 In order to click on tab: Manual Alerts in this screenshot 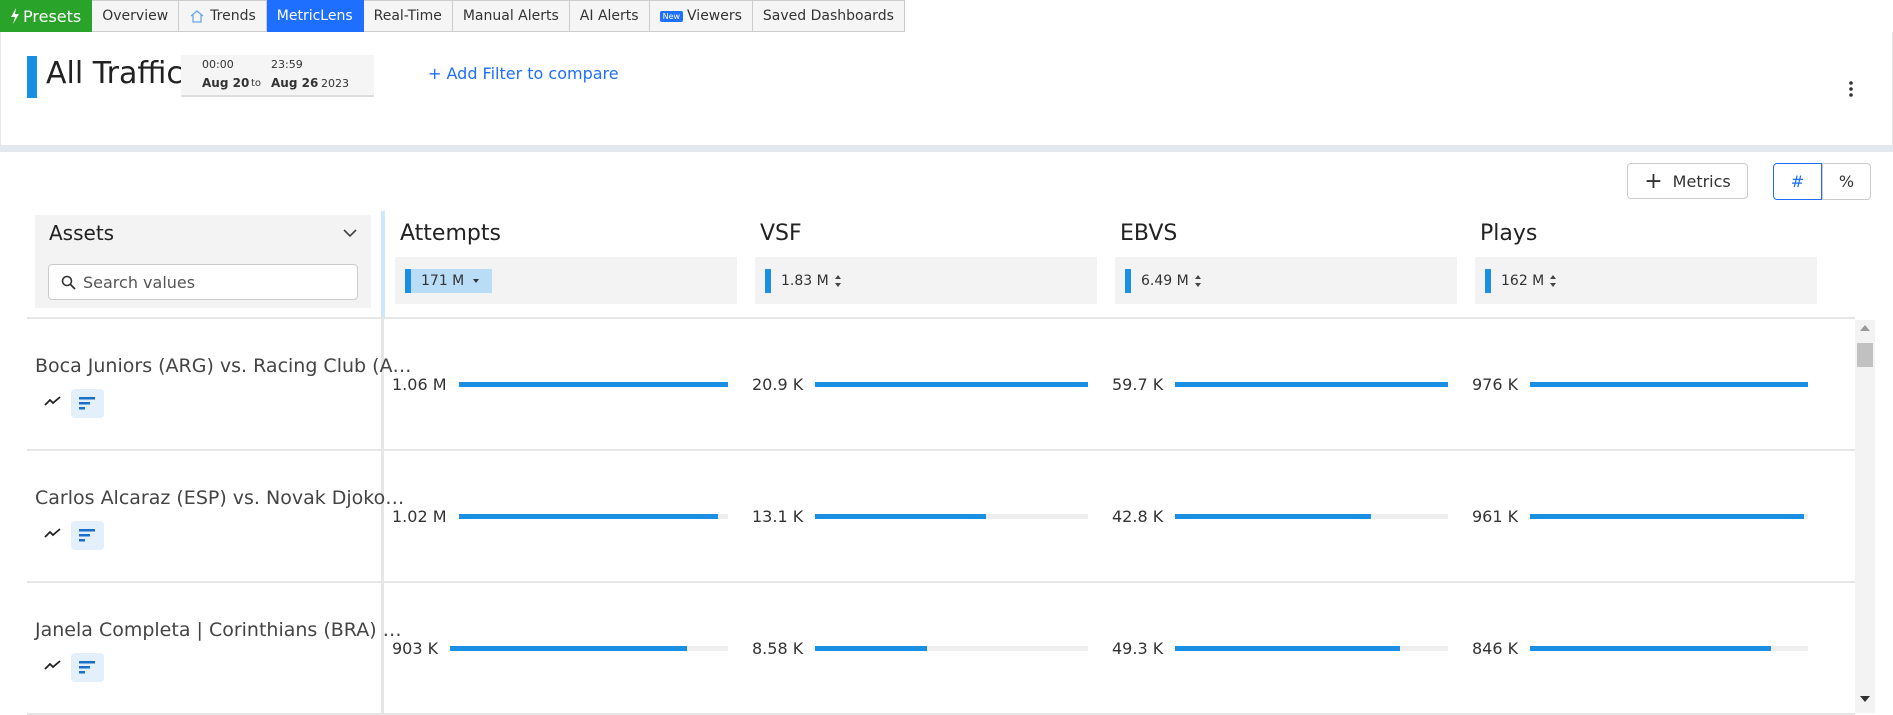, I will do `click(511, 16)`.